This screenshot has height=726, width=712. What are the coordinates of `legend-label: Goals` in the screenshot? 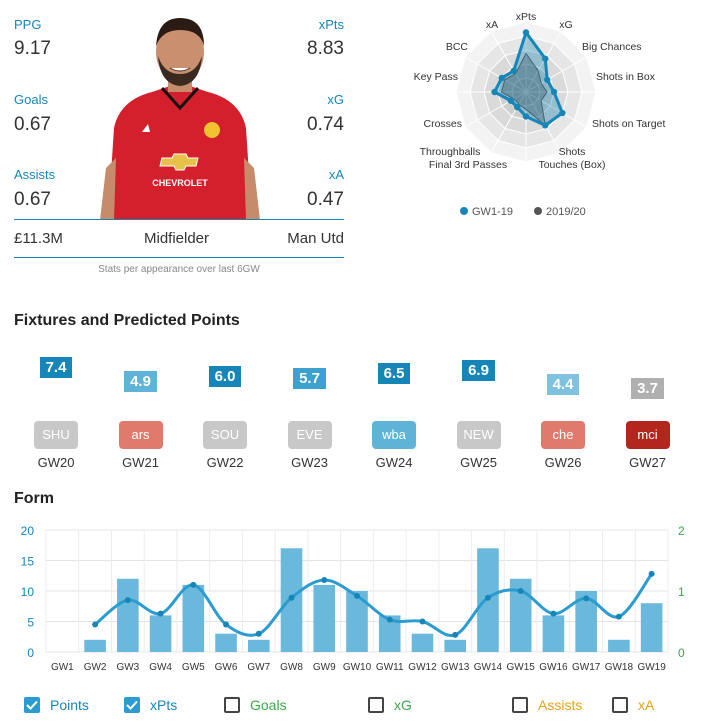 It's located at (268, 705).